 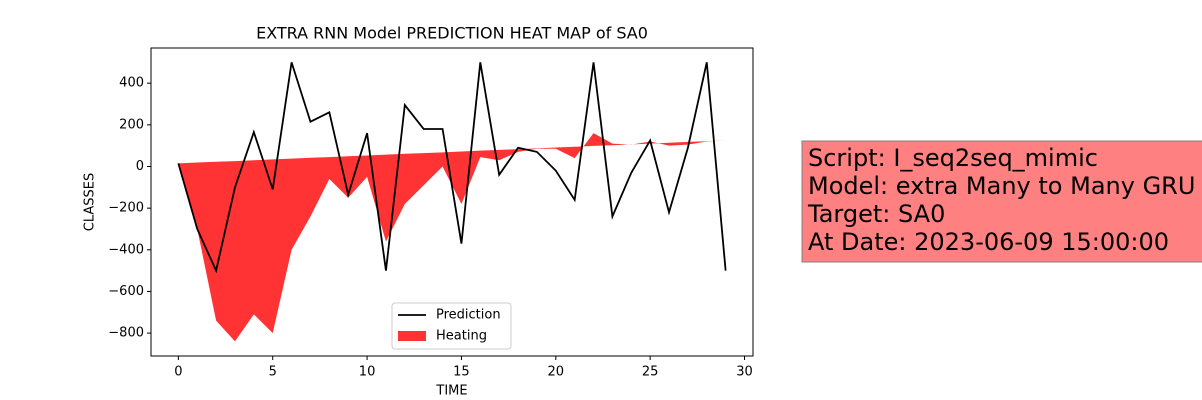 What do you see at coordinates (131, 124) in the screenshot?
I see `y-tick-label: 200` at bounding box center [131, 124].